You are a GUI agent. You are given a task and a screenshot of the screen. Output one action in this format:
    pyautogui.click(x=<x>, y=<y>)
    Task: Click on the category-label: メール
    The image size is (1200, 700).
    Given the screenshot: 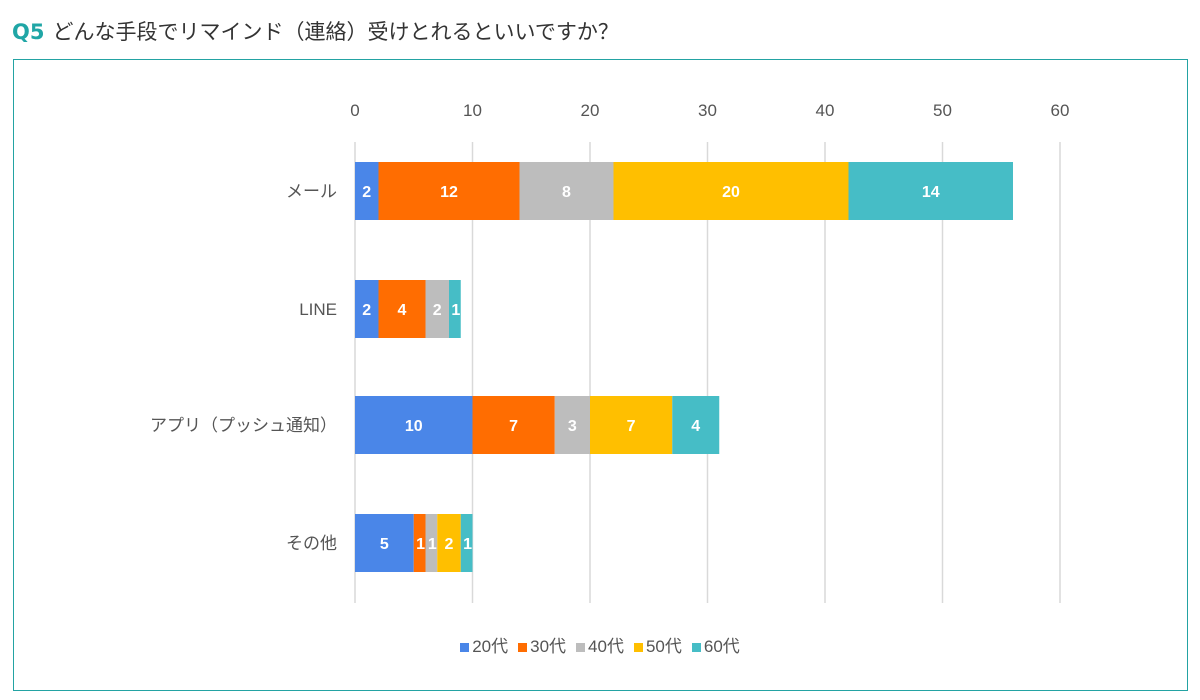 What is the action you would take?
    pyautogui.click(x=311, y=191)
    